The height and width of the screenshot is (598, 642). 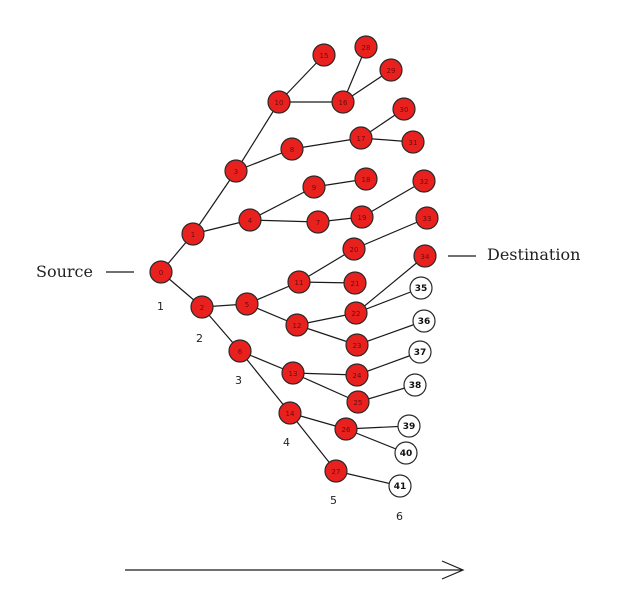 I want to click on node-label: 3, so click(x=236, y=172).